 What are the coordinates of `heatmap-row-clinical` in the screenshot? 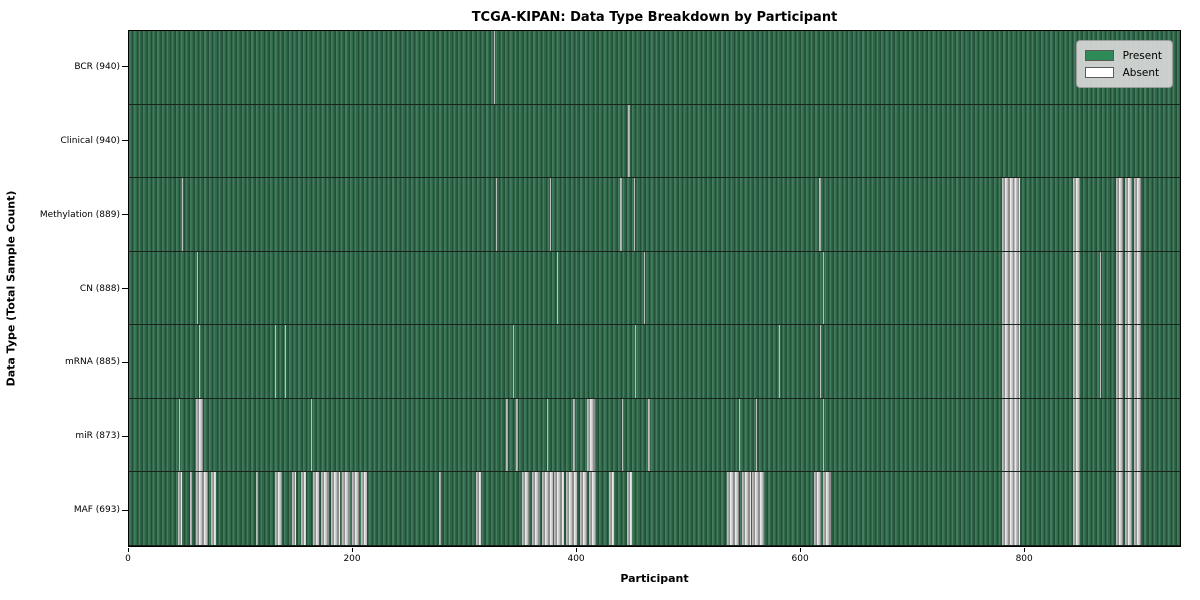 It's located at (654, 141).